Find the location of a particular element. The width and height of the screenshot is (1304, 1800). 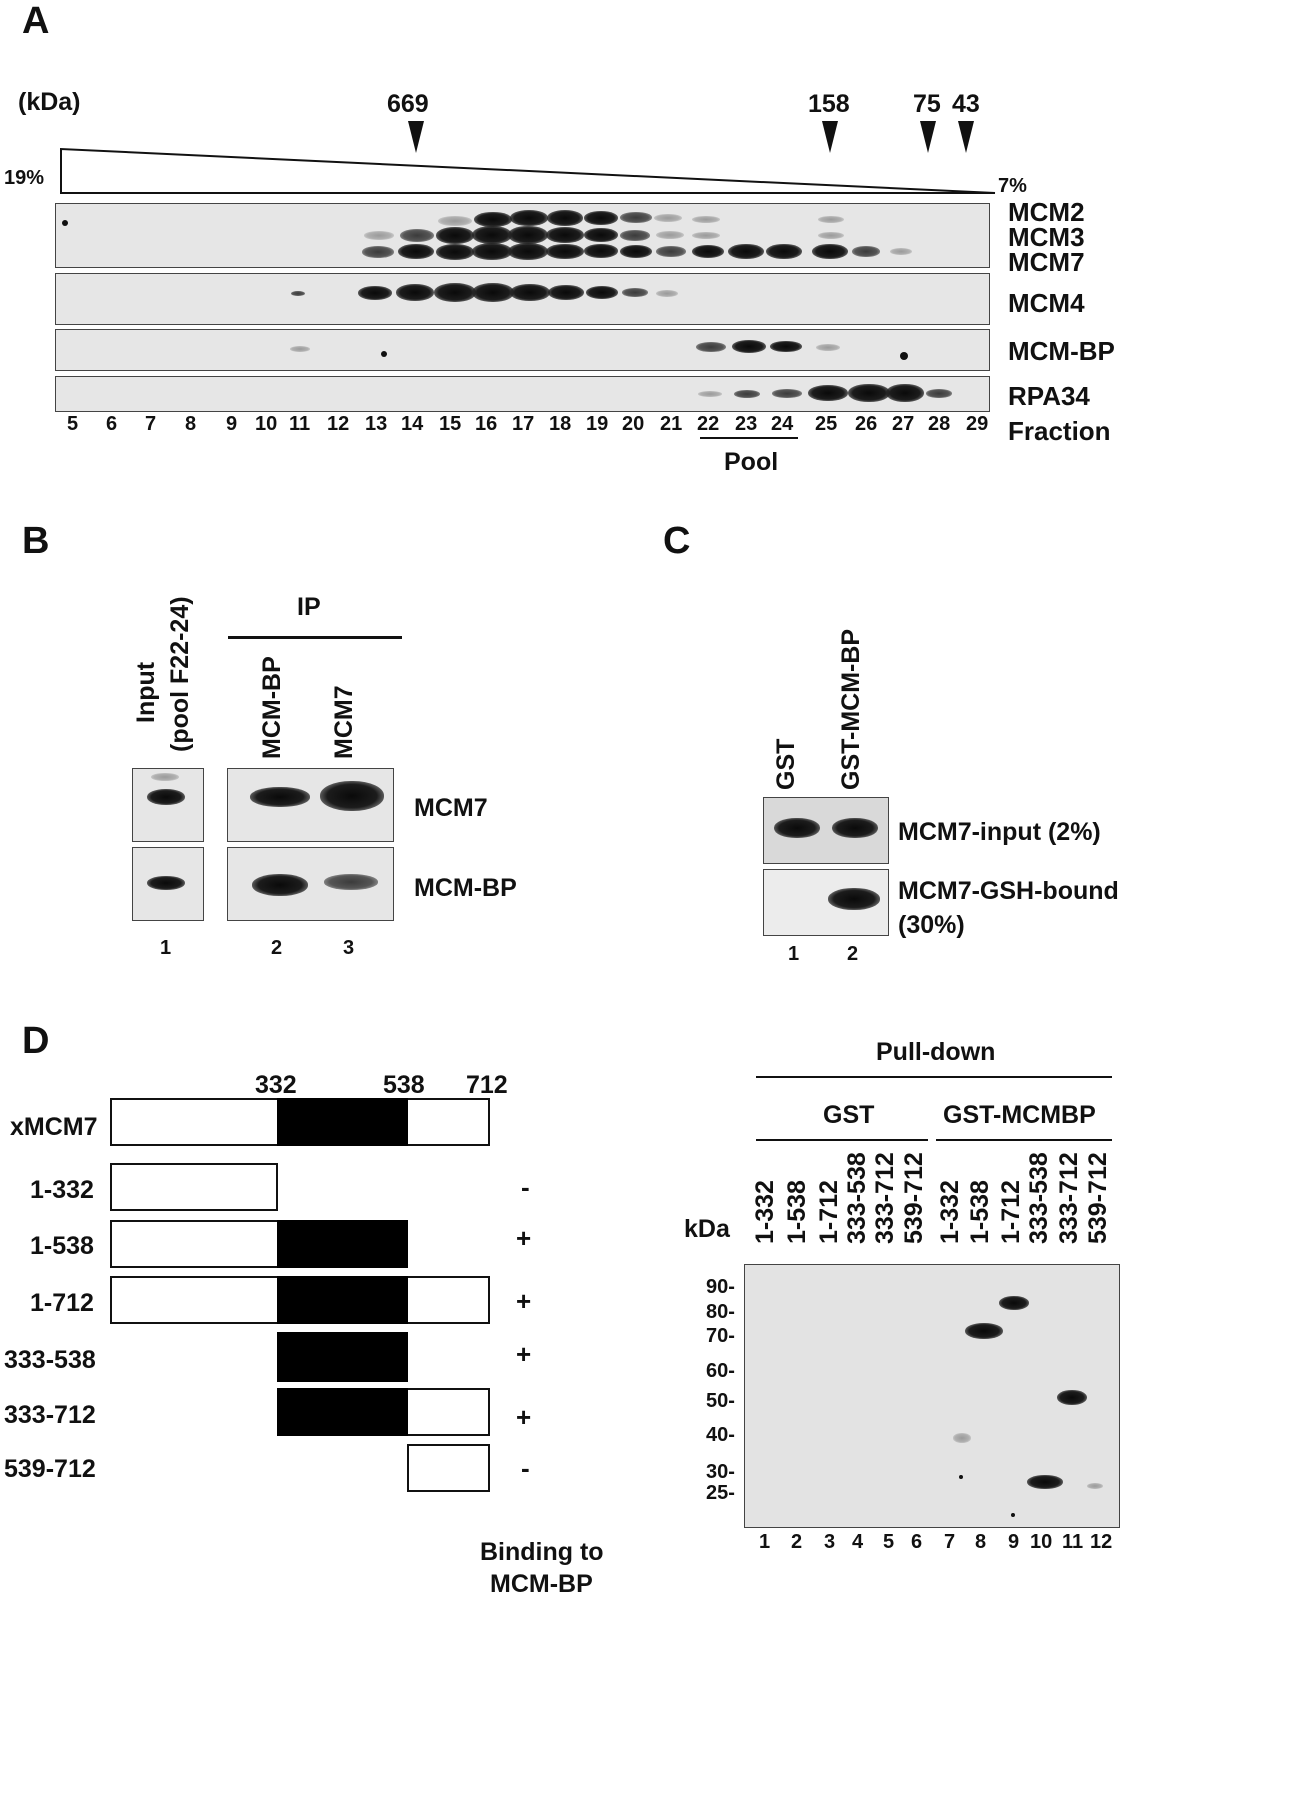

fraction-25: 25 is located at coordinates (826, 424).